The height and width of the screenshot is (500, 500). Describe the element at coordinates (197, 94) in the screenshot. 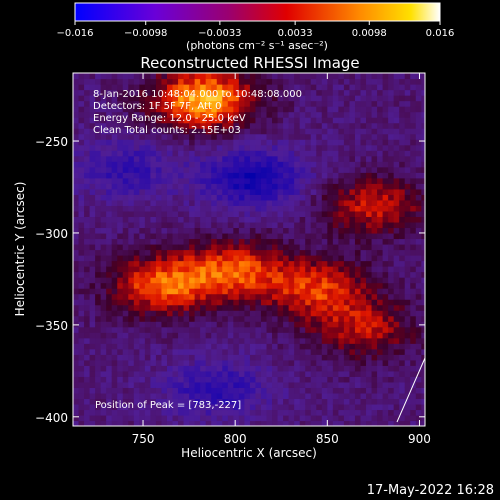

I see `annotation-line: 8-Jan-2016 10:48:04.000 to 10:48:08.000` at that location.